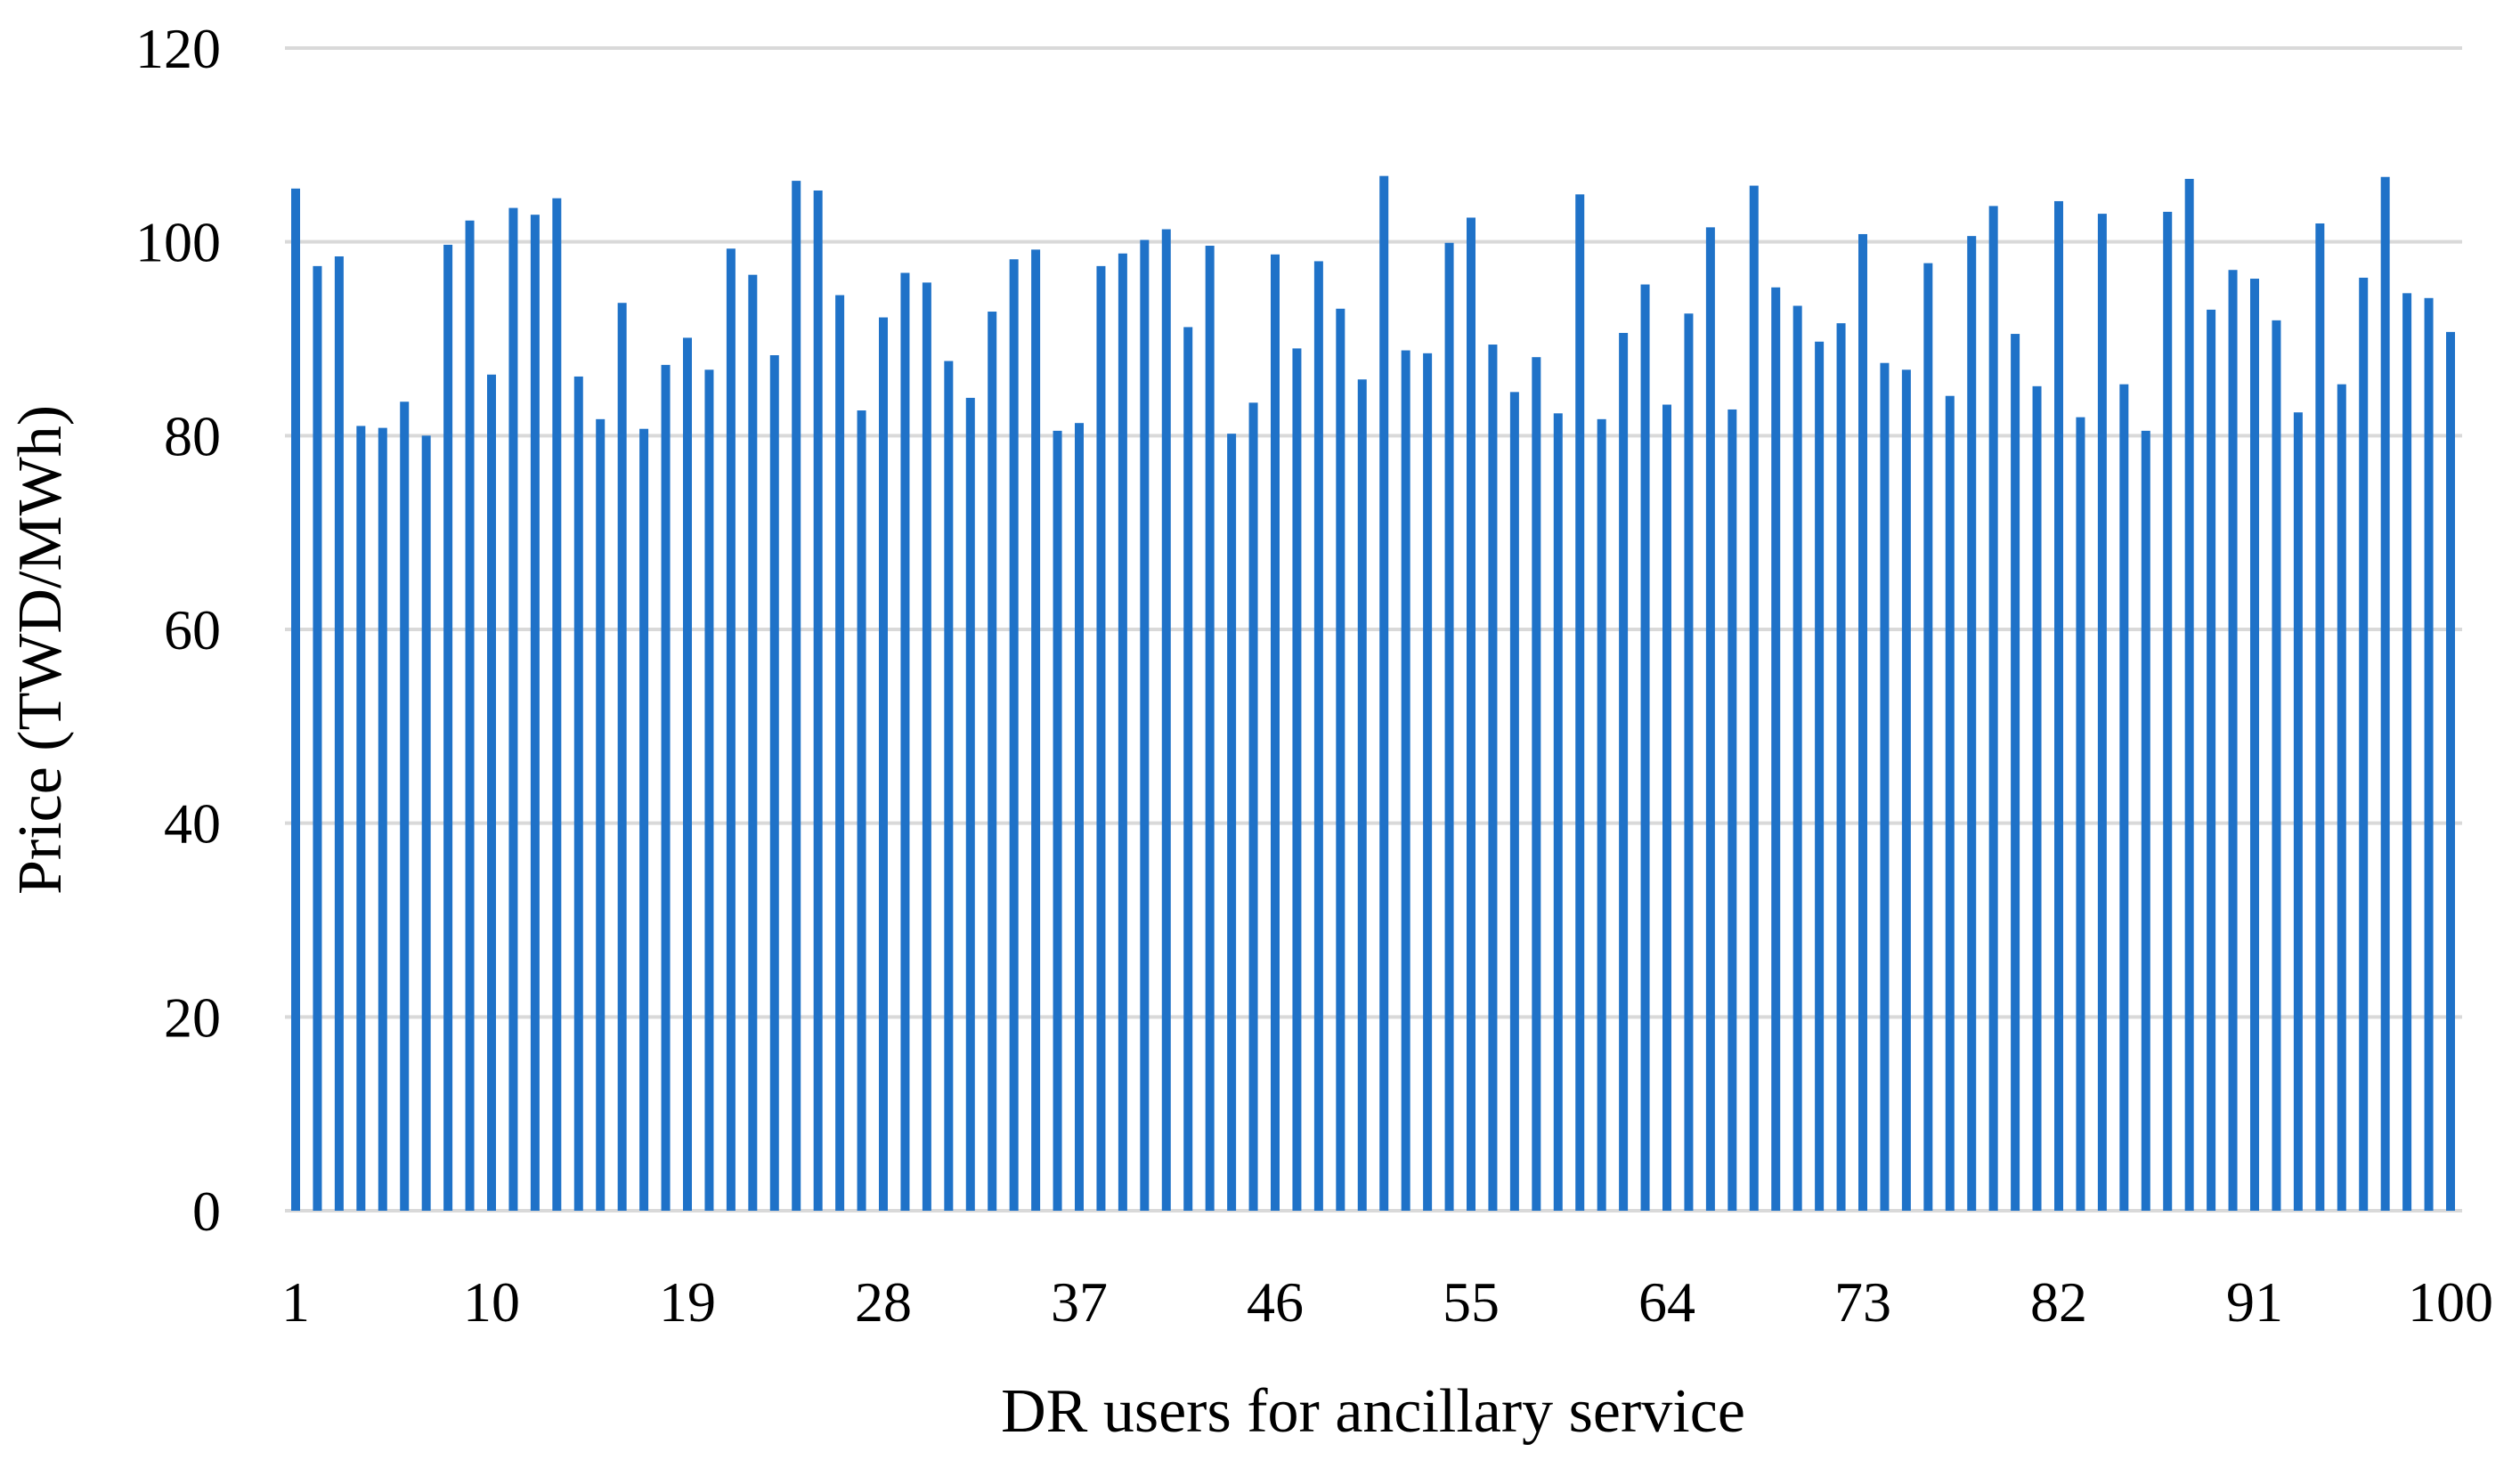 The width and height of the screenshot is (2520, 1460). I want to click on y-tick-label: 60, so click(192, 629).